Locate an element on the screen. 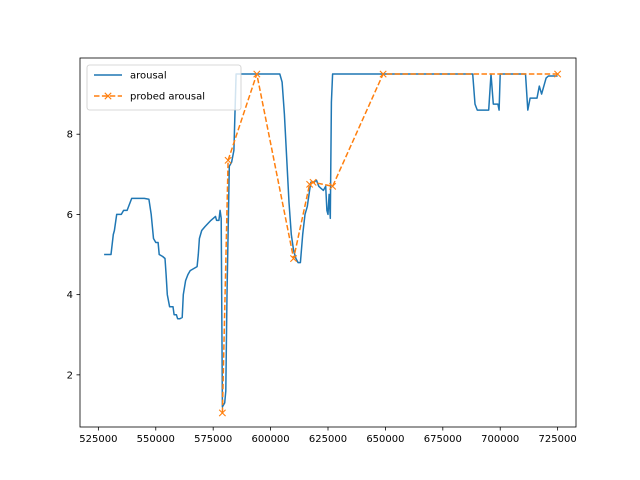  legend-entry: arousal is located at coordinates (130, 76).